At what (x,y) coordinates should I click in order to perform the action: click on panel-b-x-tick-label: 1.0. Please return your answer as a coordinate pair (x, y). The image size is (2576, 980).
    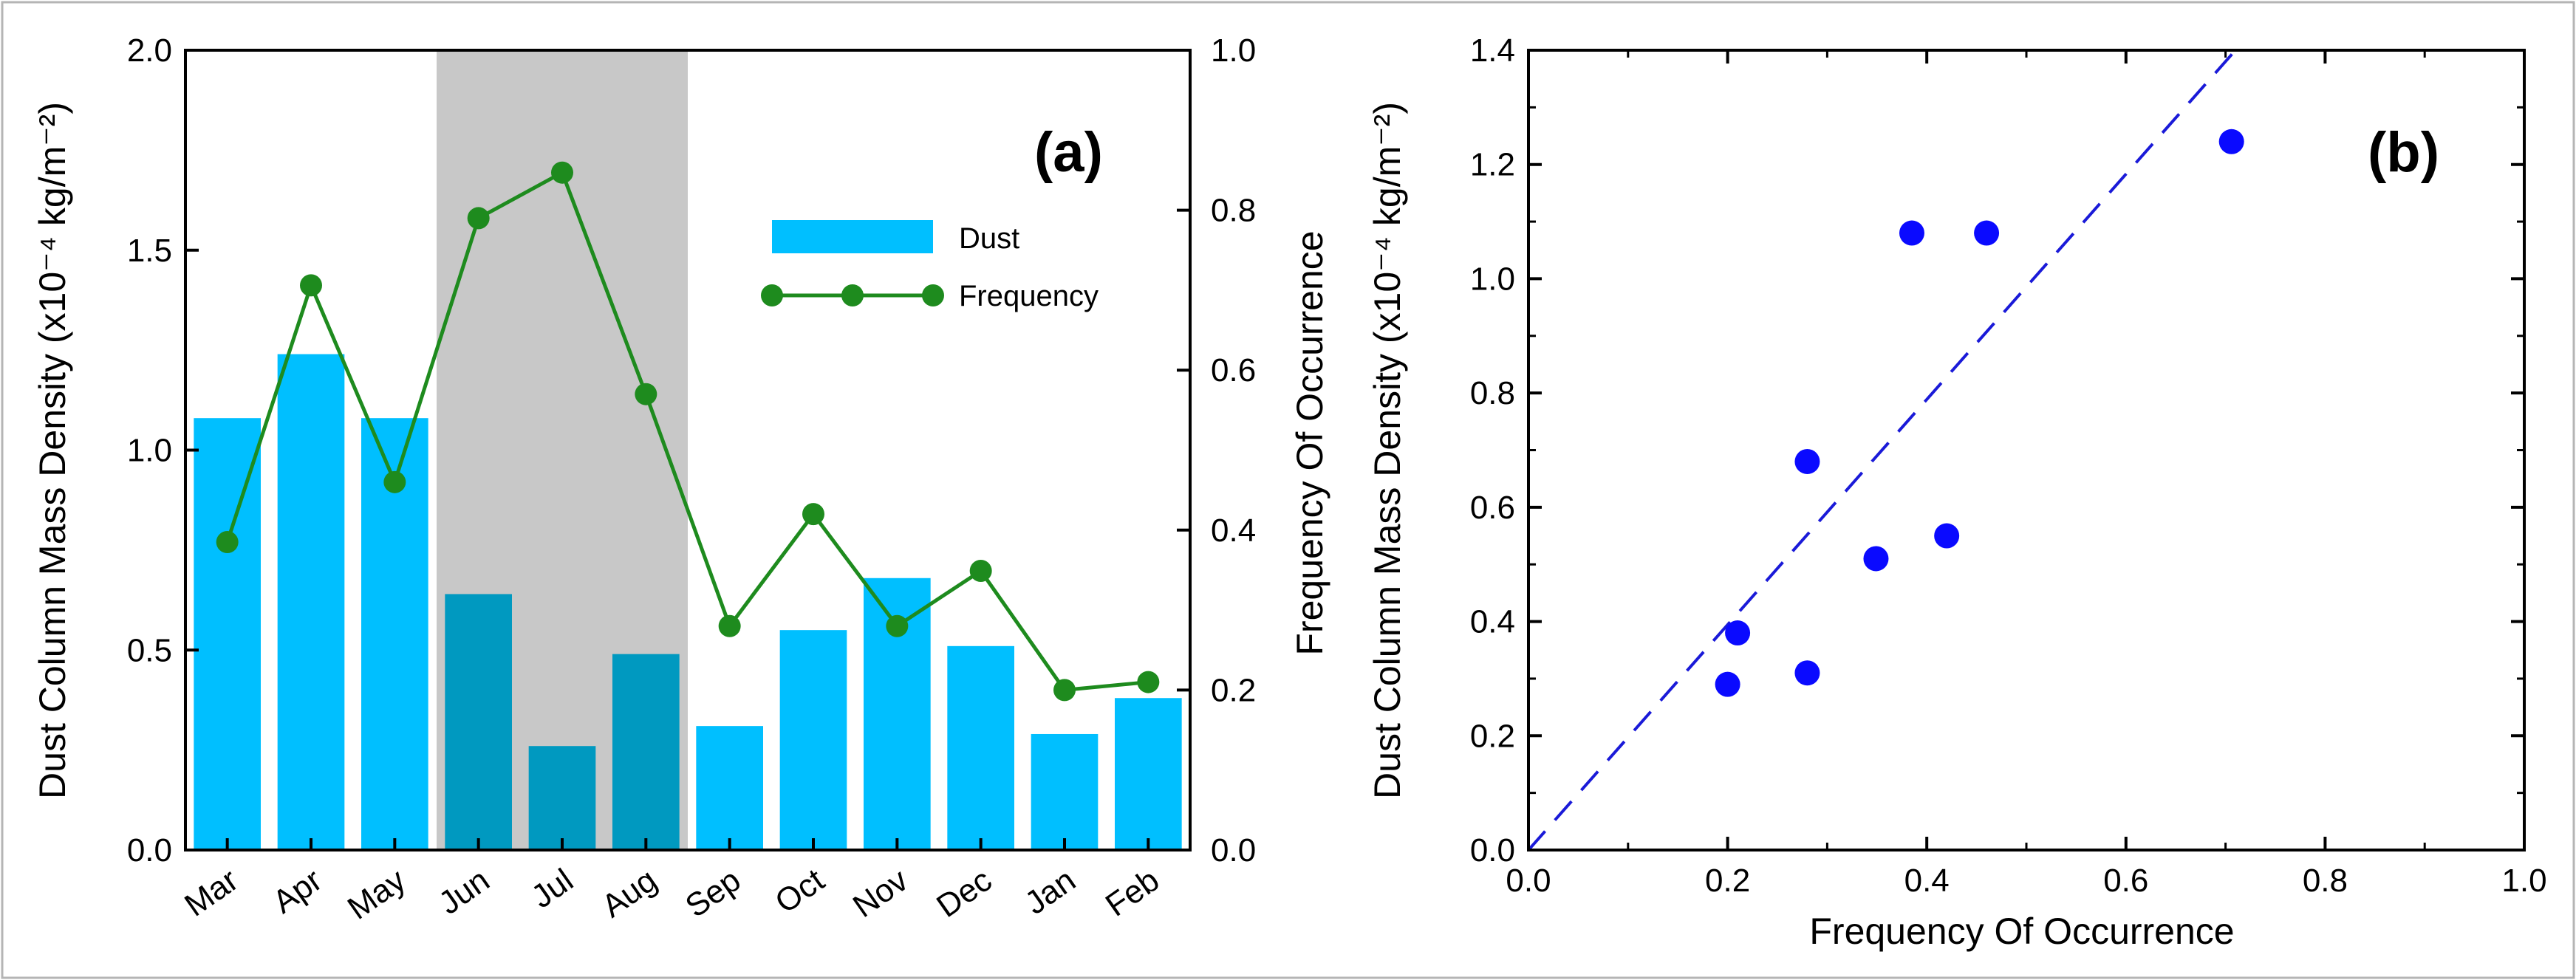
    Looking at the image, I should click on (2523, 881).